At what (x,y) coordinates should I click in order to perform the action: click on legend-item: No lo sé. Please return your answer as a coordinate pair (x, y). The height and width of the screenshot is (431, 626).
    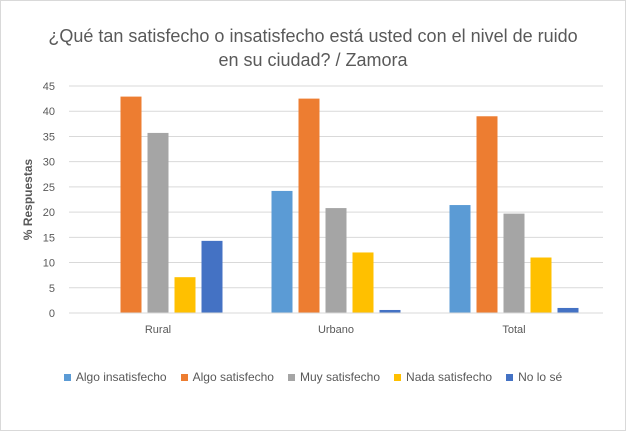
    Looking at the image, I should click on (534, 377).